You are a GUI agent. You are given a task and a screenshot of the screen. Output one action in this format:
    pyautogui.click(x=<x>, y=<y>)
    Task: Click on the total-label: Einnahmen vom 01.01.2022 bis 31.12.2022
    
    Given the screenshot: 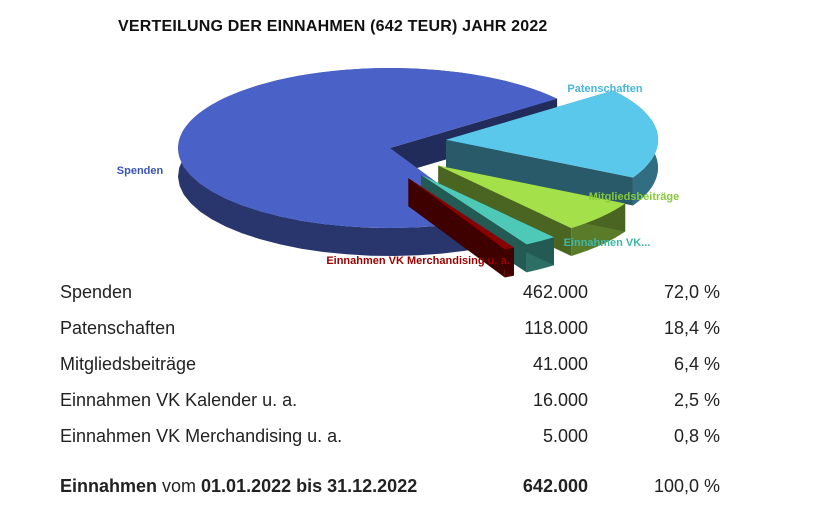 What is the action you would take?
    pyautogui.click(x=238, y=486)
    